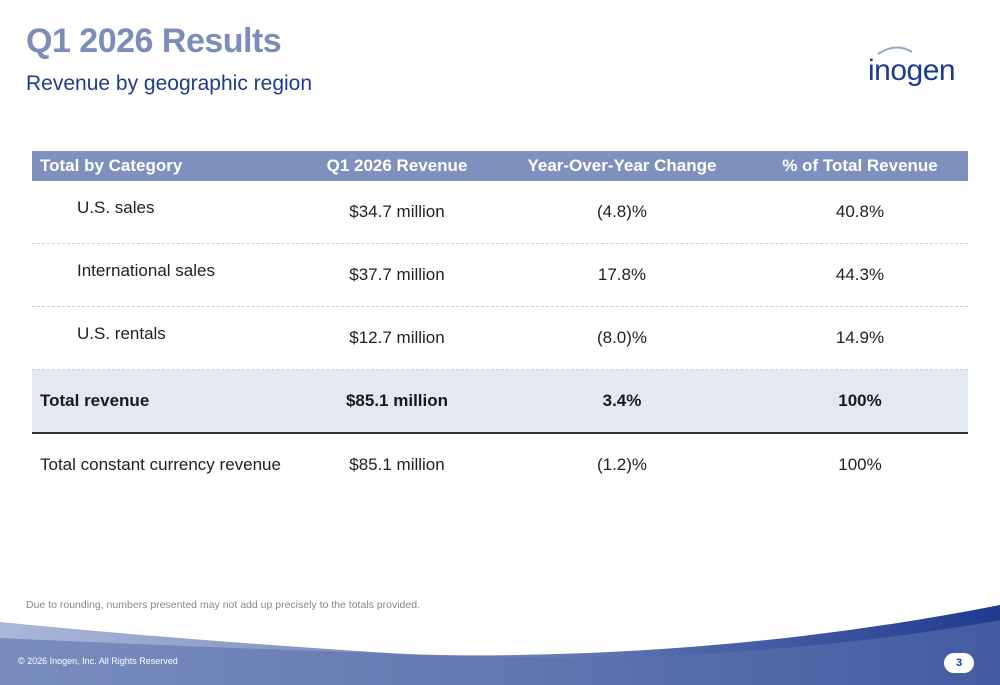 This screenshot has height=685, width=1000. I want to click on constant-category: Total constant currency revenue, so click(160, 464).